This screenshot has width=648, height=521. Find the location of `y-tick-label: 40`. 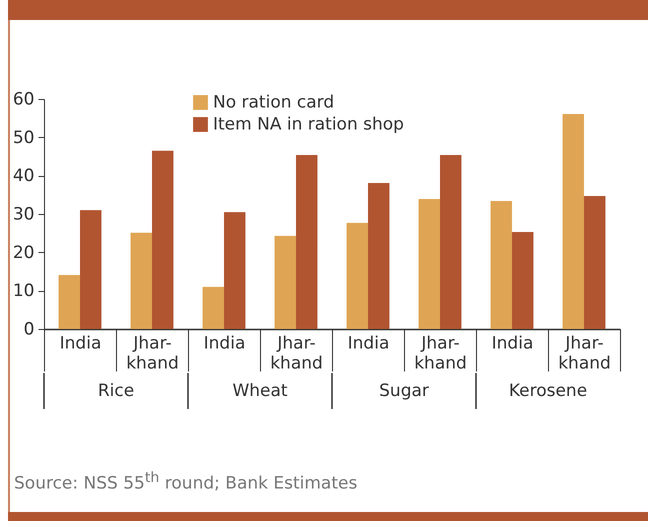

y-tick-label: 40 is located at coordinates (23, 176).